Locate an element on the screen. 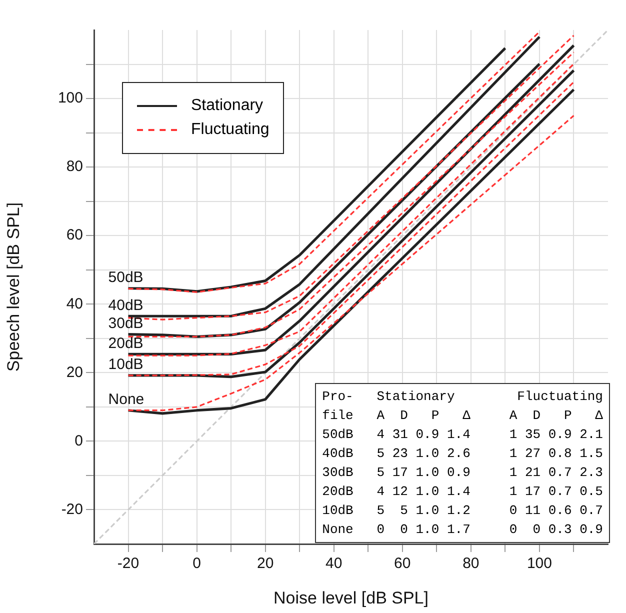 The height and width of the screenshot is (613, 626). x-tick-label: 80 is located at coordinates (471, 563).